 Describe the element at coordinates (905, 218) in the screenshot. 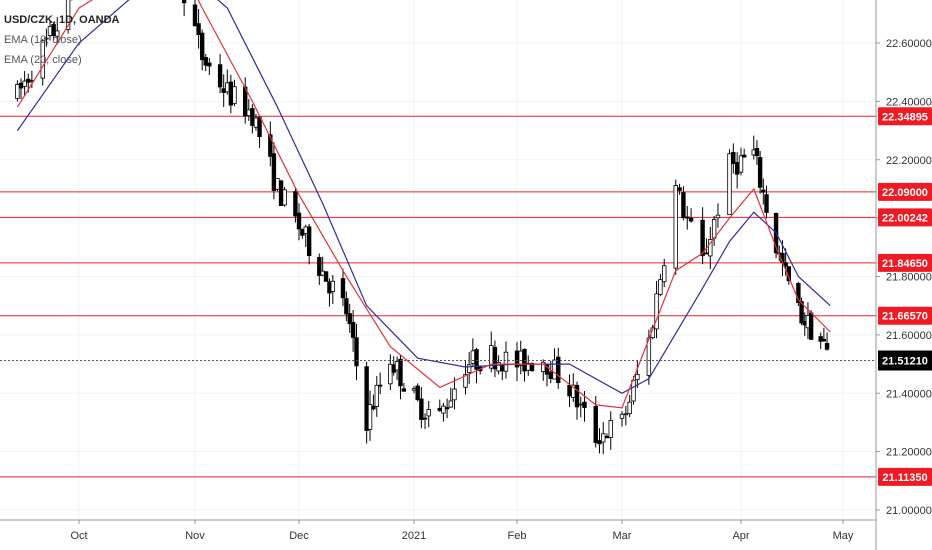

I see `level-badge-label: 22.00242` at that location.